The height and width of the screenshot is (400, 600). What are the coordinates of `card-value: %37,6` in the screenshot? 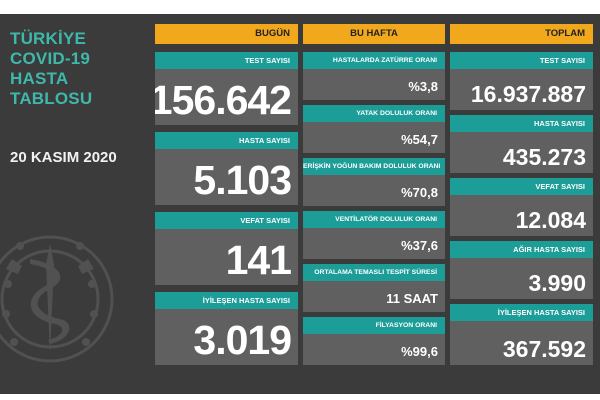 It's located at (419, 245).